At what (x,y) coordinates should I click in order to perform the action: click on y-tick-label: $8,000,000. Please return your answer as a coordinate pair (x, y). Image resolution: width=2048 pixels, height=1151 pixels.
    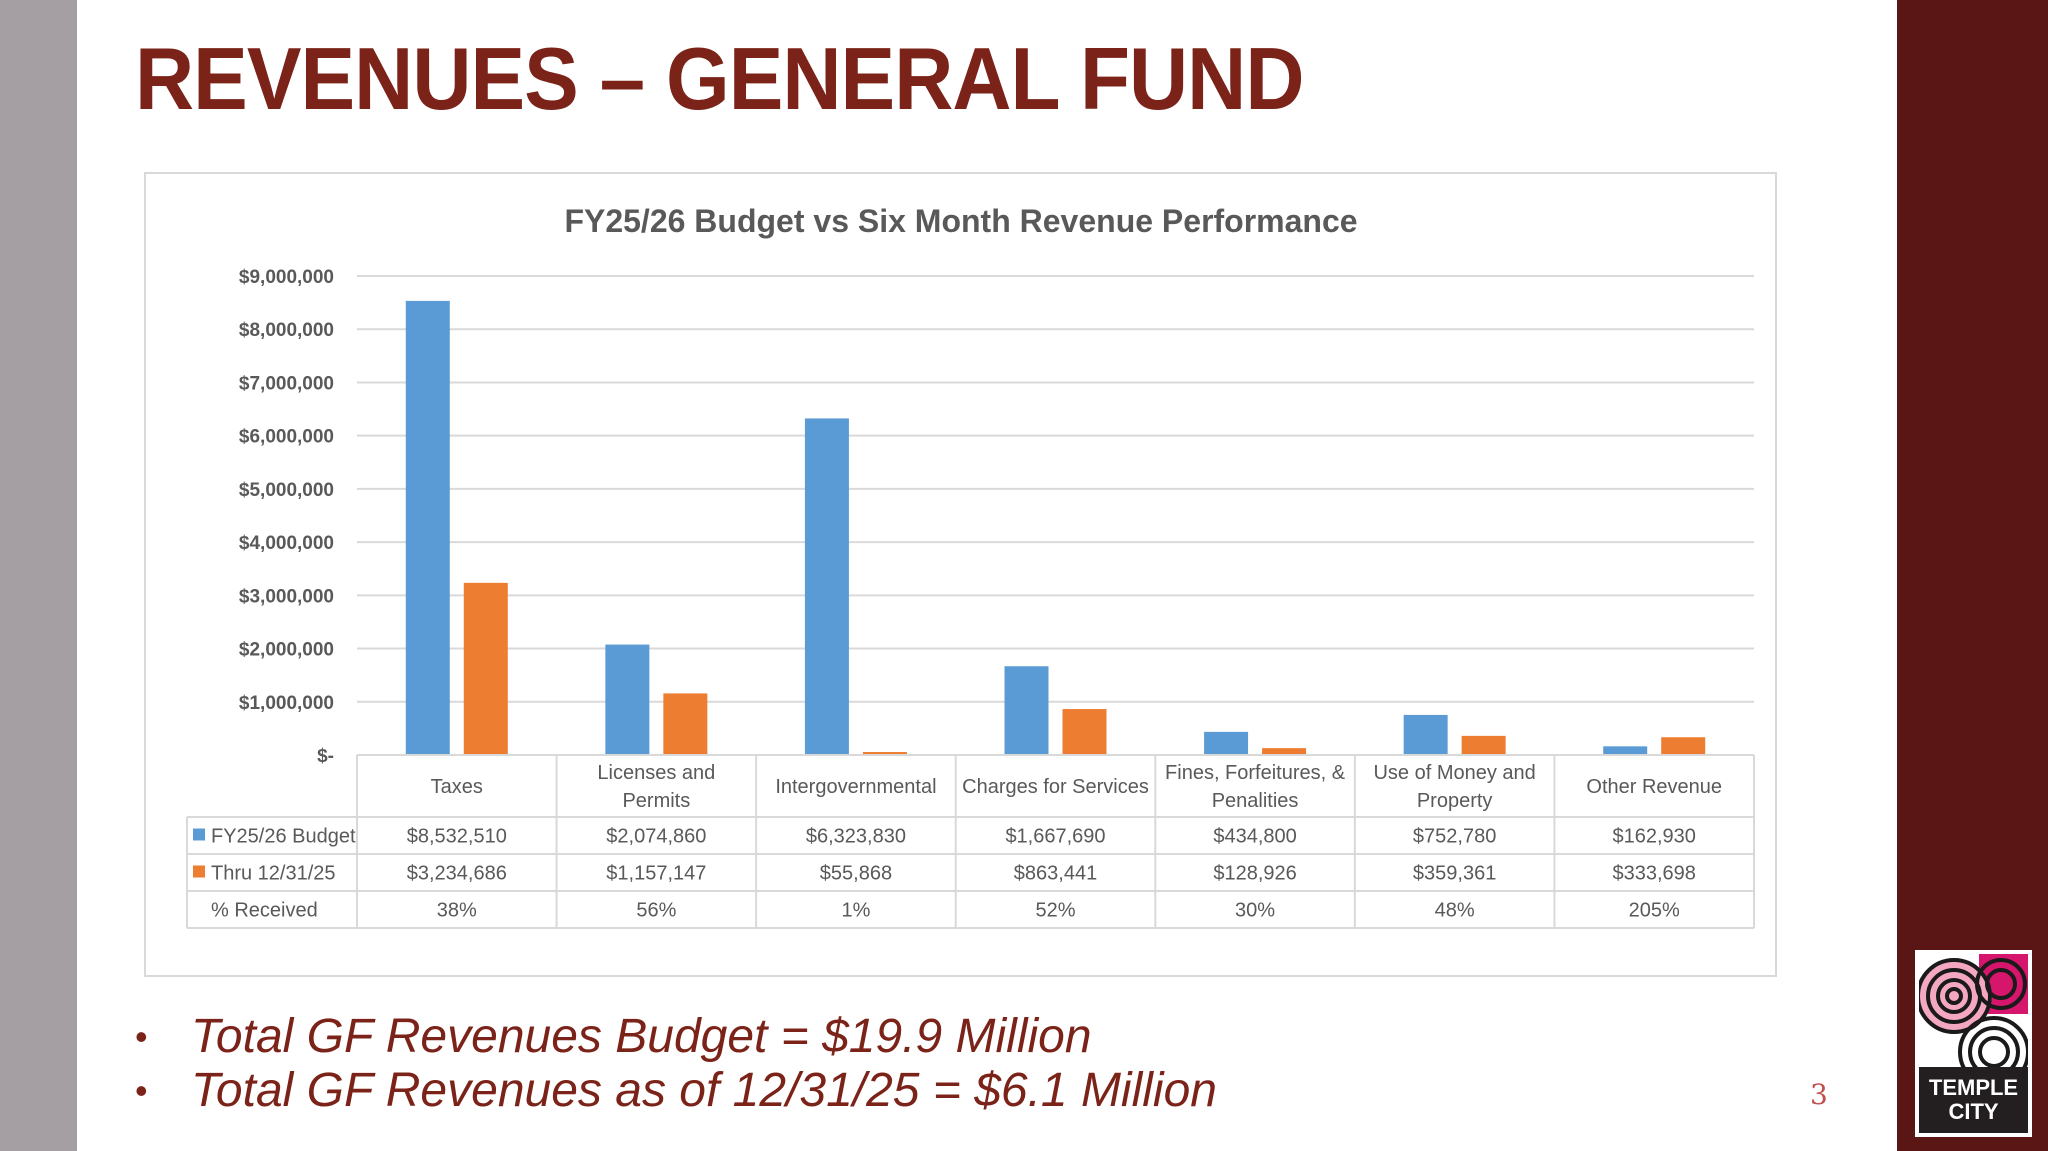
    Looking at the image, I should click on (286, 330).